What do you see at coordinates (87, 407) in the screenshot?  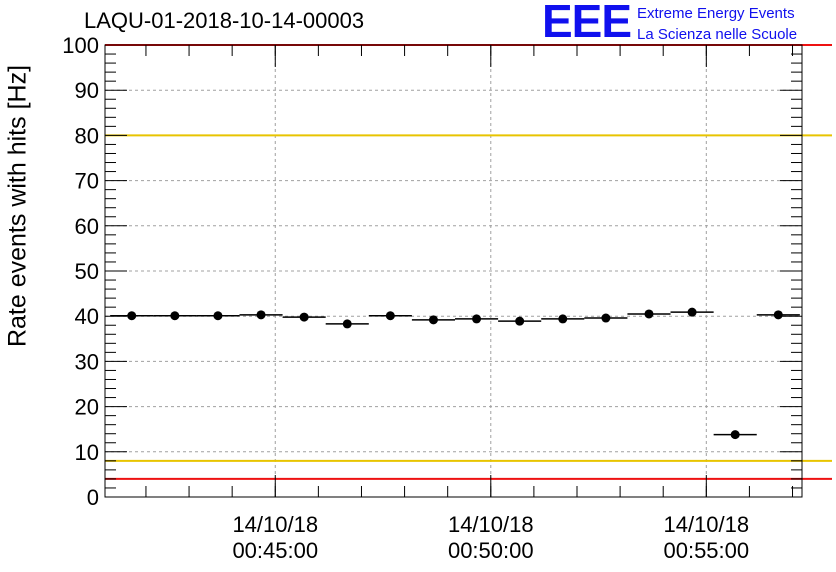 I see `y-tick-label: 20` at bounding box center [87, 407].